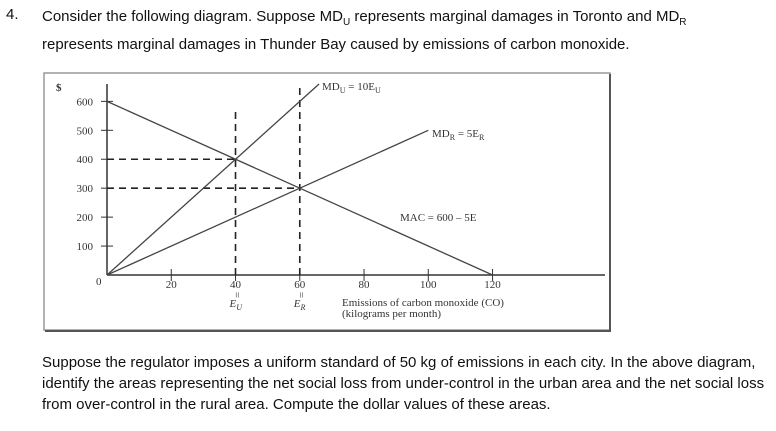 The height and width of the screenshot is (431, 776). I want to click on y-tick-label: 600, so click(85, 102).